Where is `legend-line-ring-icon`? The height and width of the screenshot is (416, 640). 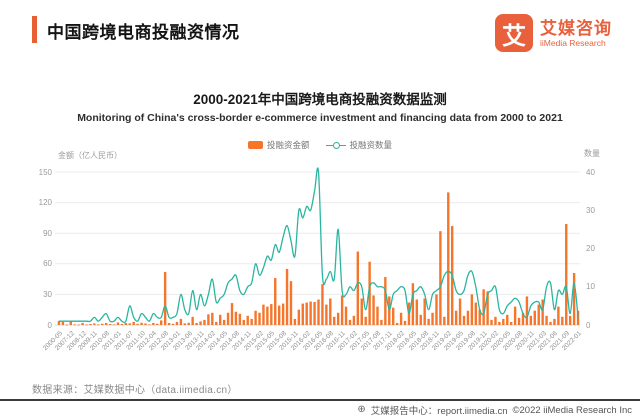
legend-line-ring-icon is located at coordinates (336, 145).